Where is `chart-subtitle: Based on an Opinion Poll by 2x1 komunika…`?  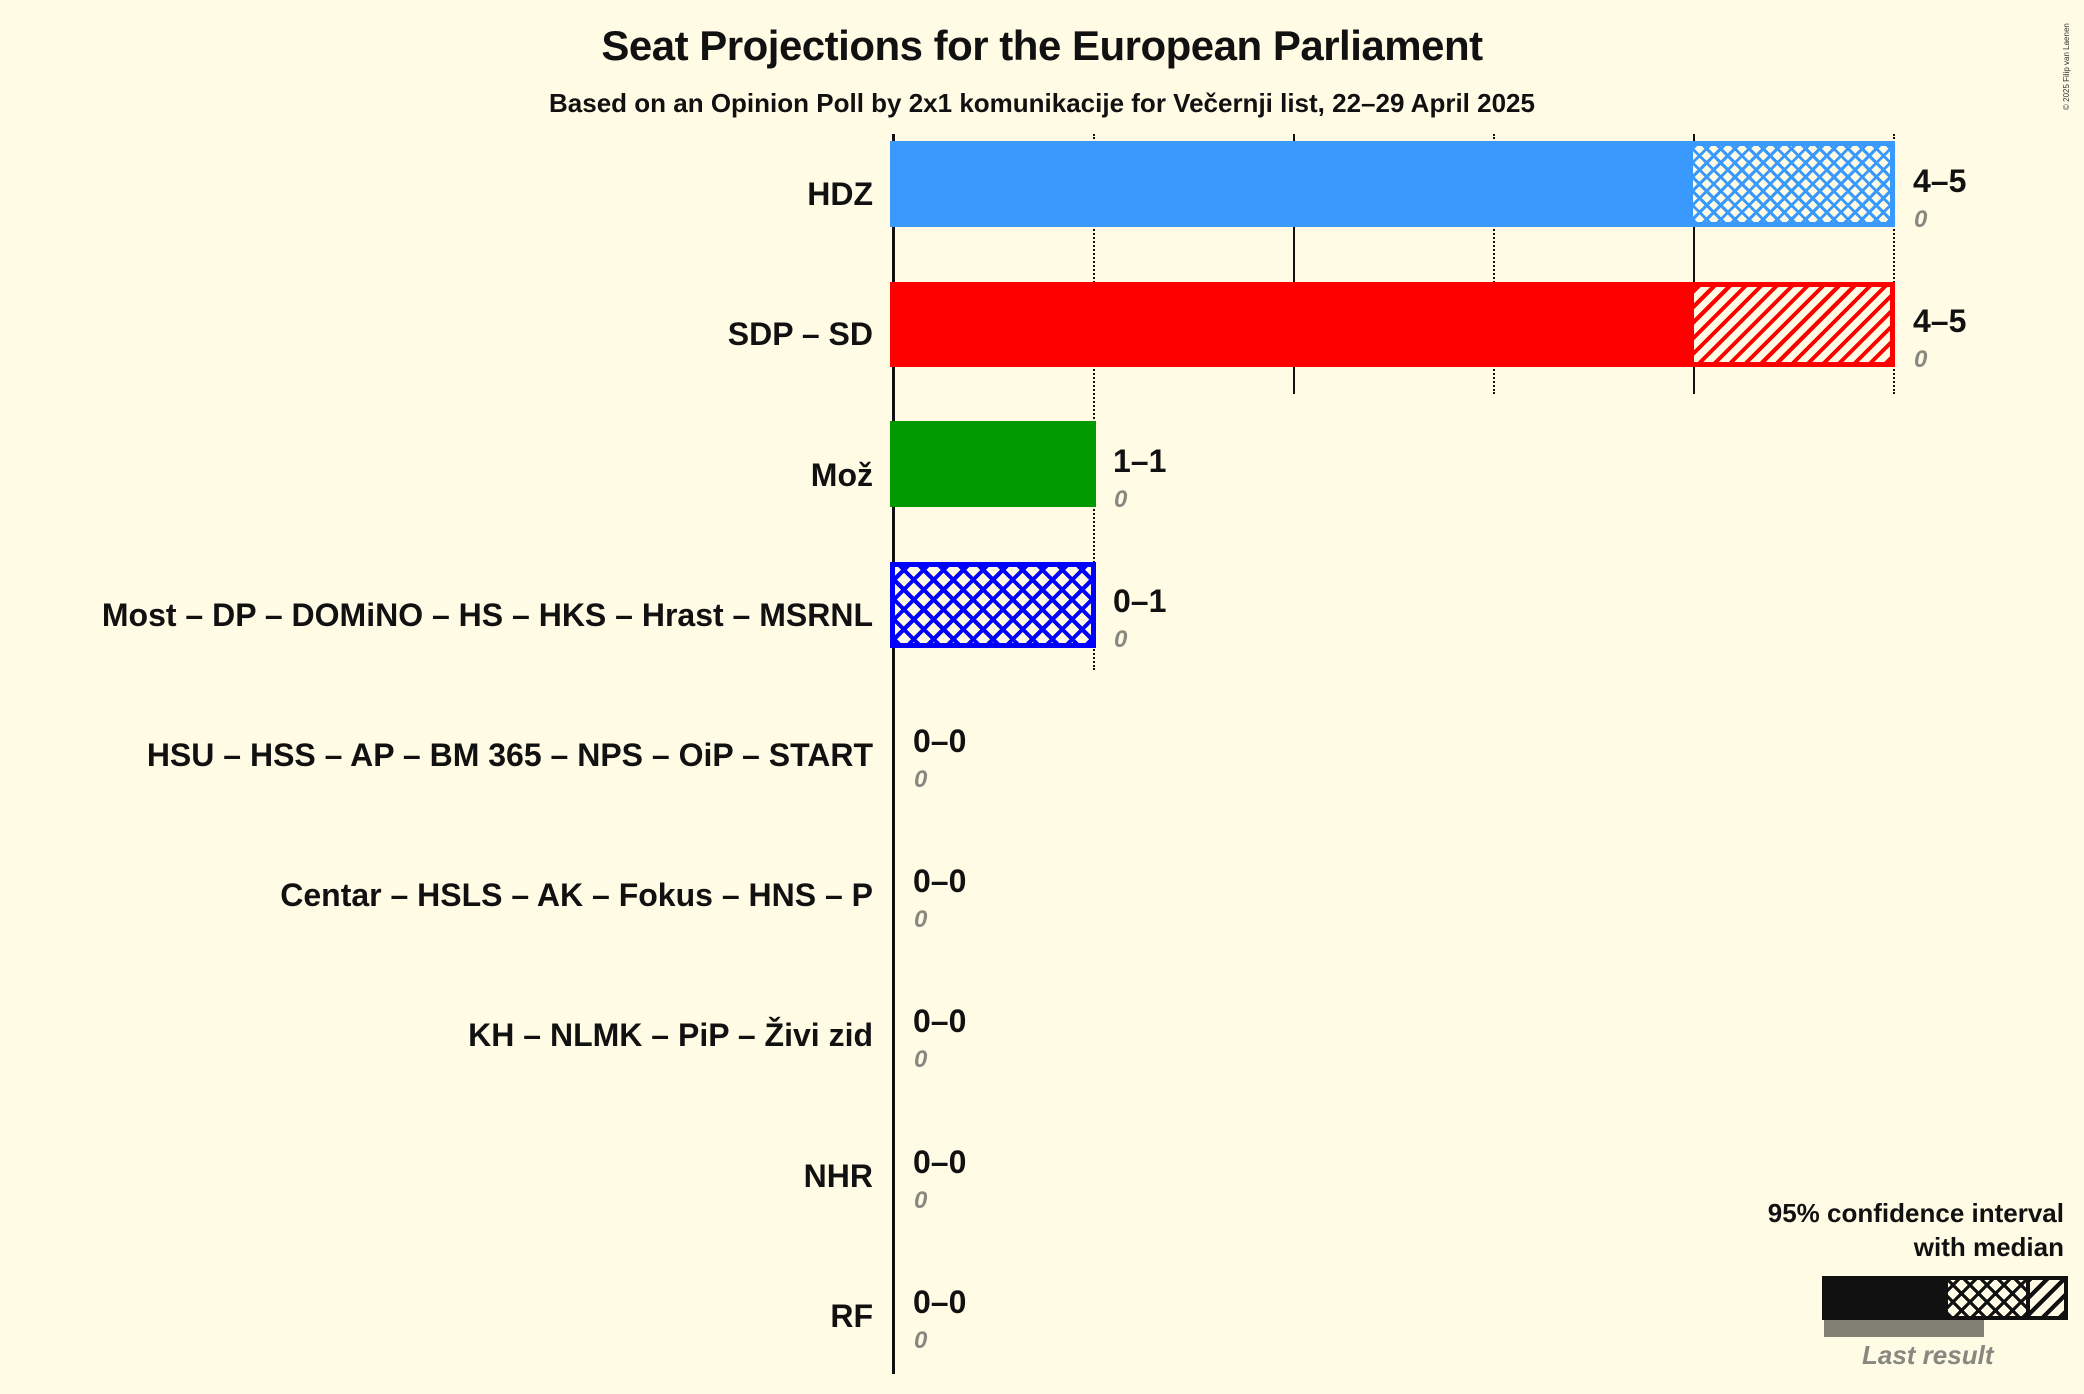
chart-subtitle: Based on an Opinion Poll by 2x1 komunika… is located at coordinates (1042, 103).